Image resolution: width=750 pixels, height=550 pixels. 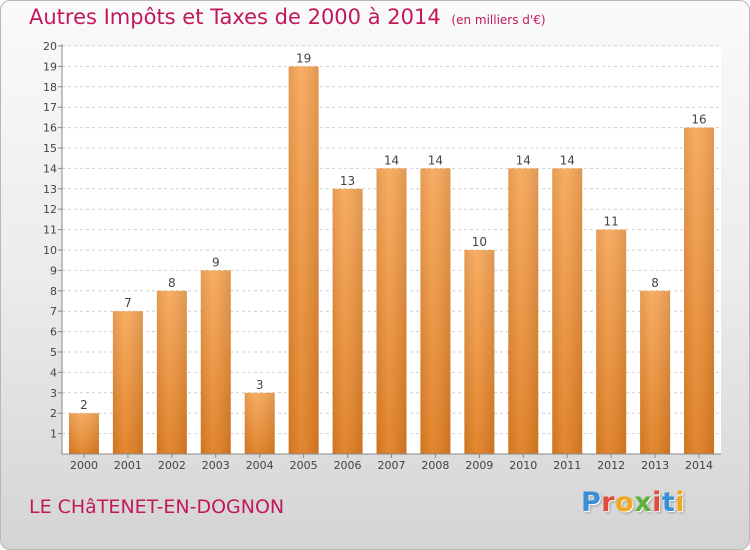 I want to click on chart-subtitle: (en milliers d'€), so click(x=498, y=20).